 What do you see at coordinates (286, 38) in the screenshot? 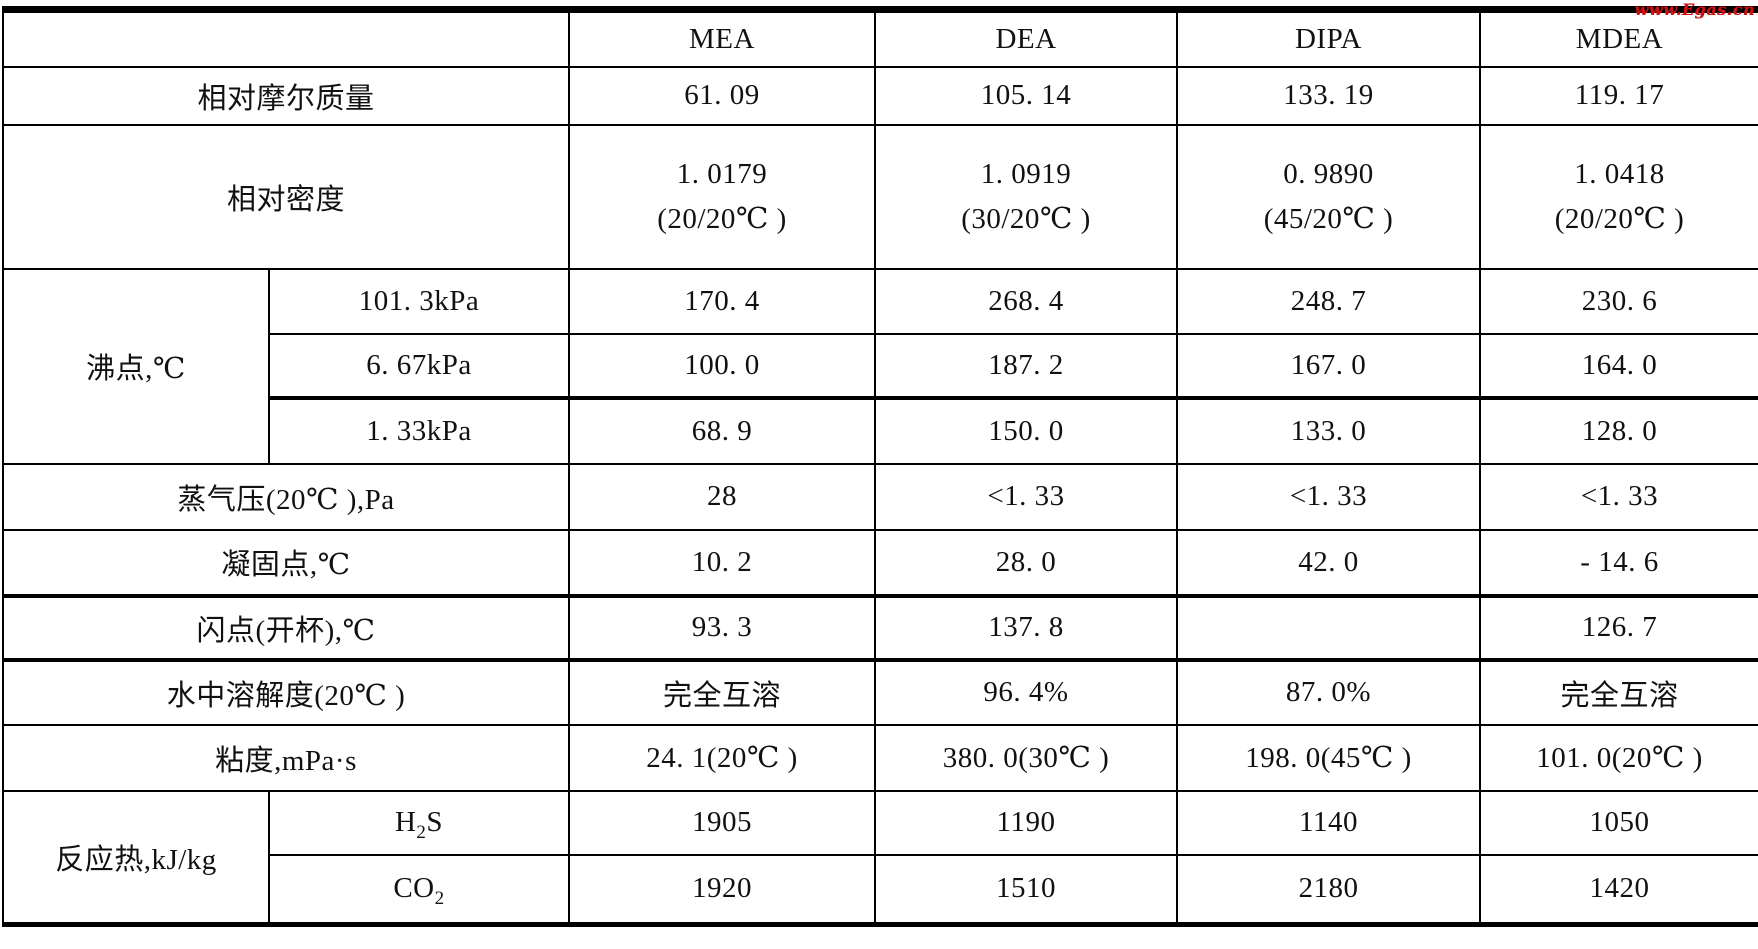
I see `corner-cell` at bounding box center [286, 38].